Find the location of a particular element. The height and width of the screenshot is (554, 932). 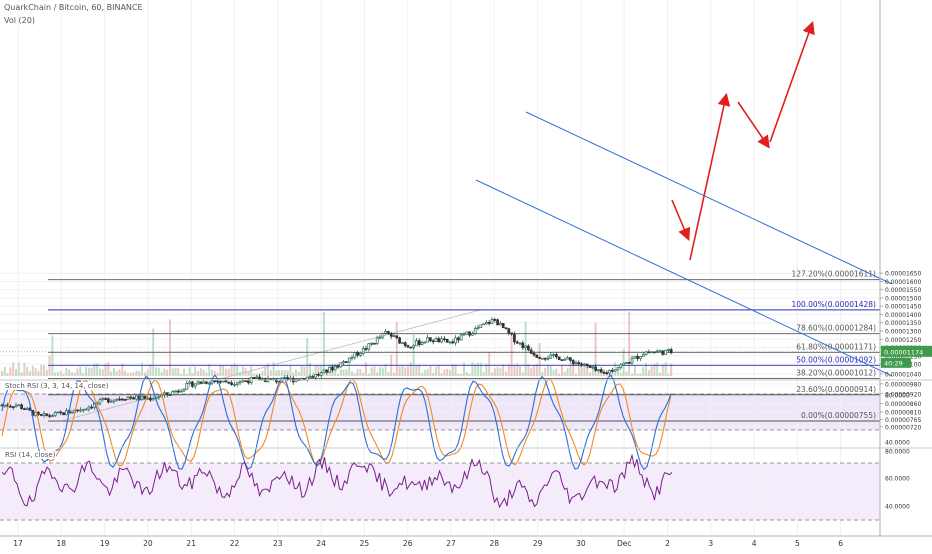

rsi-tick-2: 40.0000 is located at coordinates (897, 507).